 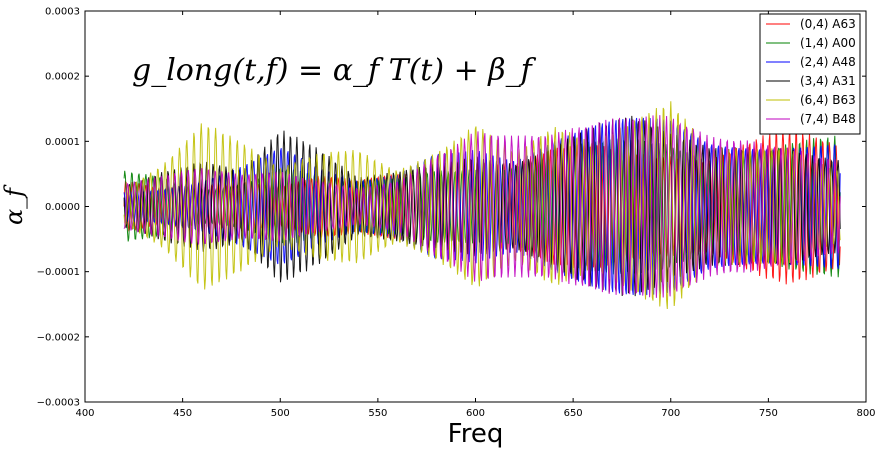 What do you see at coordinates (58, 272) in the screenshot?
I see `y-tick-label: −0.0001` at bounding box center [58, 272].